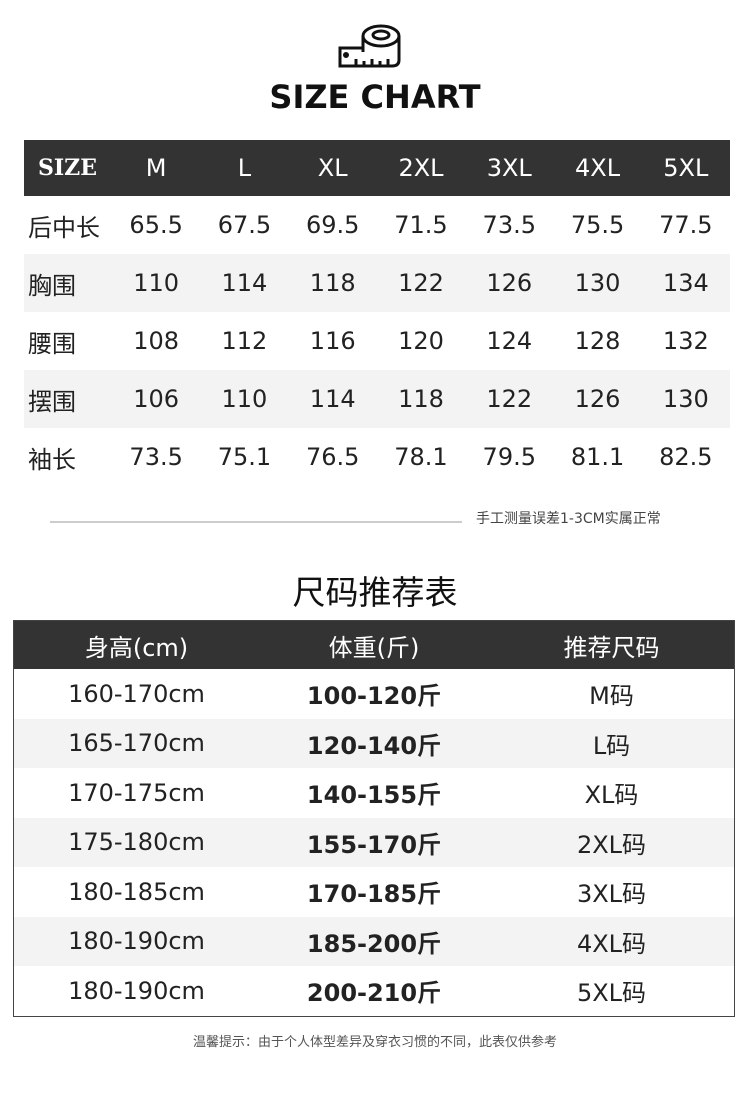 This screenshot has width=750, height=1094. Describe the element at coordinates (332, 457) in the screenshot. I see `table-cell: 76.5` at that location.